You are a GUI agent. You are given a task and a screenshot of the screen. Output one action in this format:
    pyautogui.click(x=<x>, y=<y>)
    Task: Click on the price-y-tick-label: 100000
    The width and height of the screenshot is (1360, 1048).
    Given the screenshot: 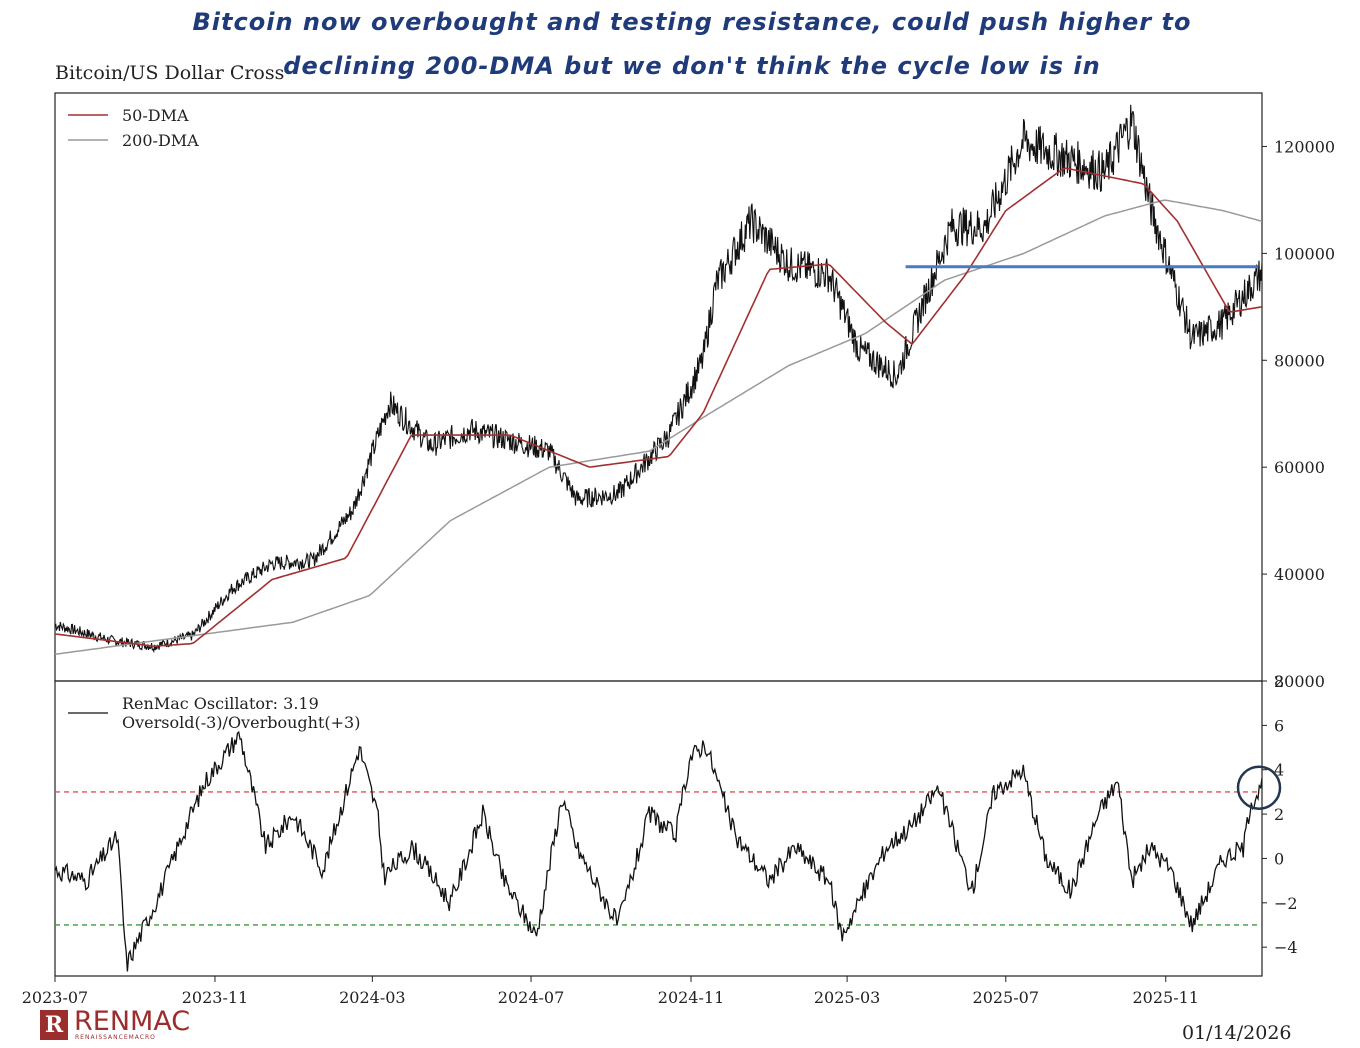 What is the action you would take?
    pyautogui.click(x=1304, y=253)
    